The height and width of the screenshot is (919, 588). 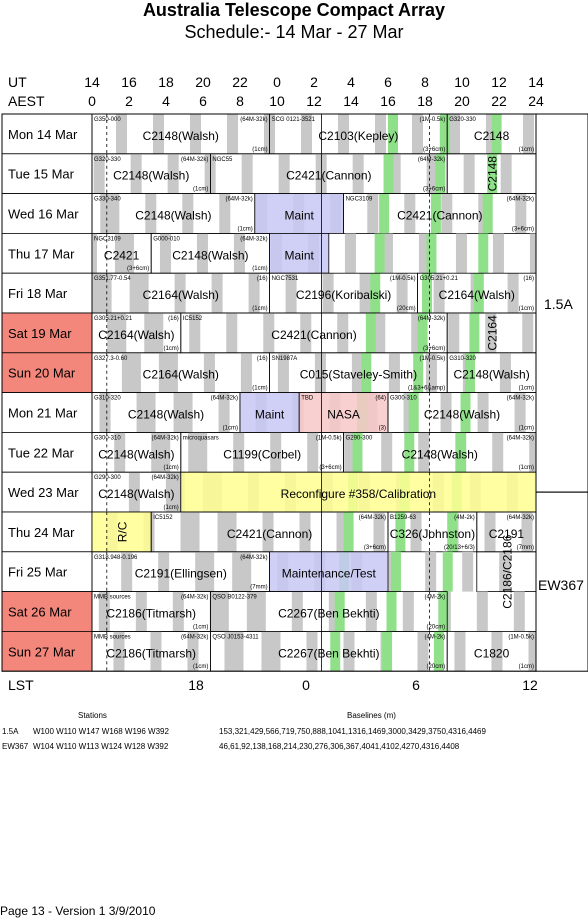 What do you see at coordinates (38, 572) in the screenshot?
I see `day-label: Fri 25 Mar` at bounding box center [38, 572].